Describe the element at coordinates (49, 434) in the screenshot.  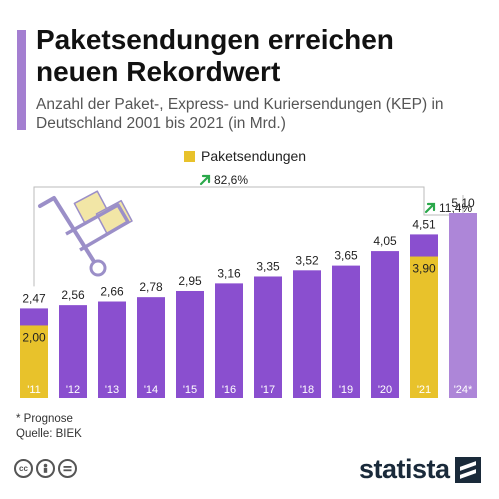
I see `source-note: Quelle: BIEK` at that location.